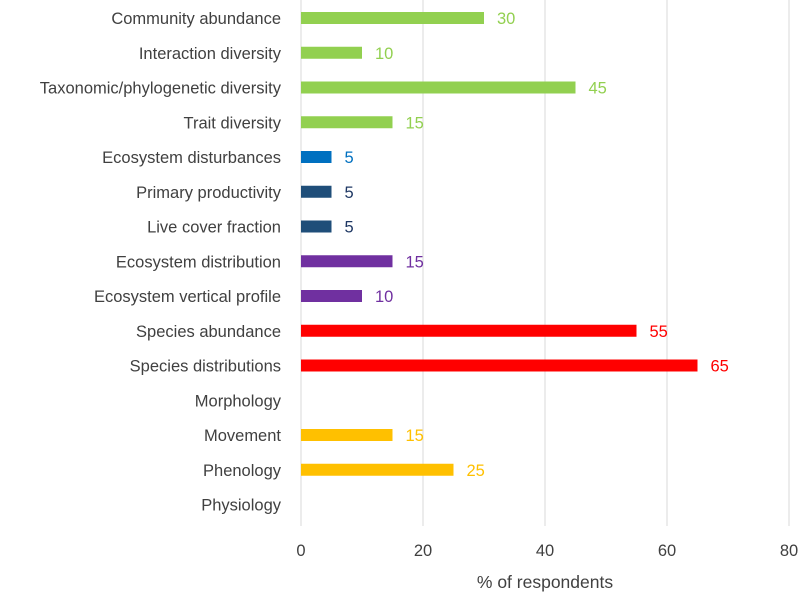  I want to click on x-axis-title: % of respondents, so click(545, 582).